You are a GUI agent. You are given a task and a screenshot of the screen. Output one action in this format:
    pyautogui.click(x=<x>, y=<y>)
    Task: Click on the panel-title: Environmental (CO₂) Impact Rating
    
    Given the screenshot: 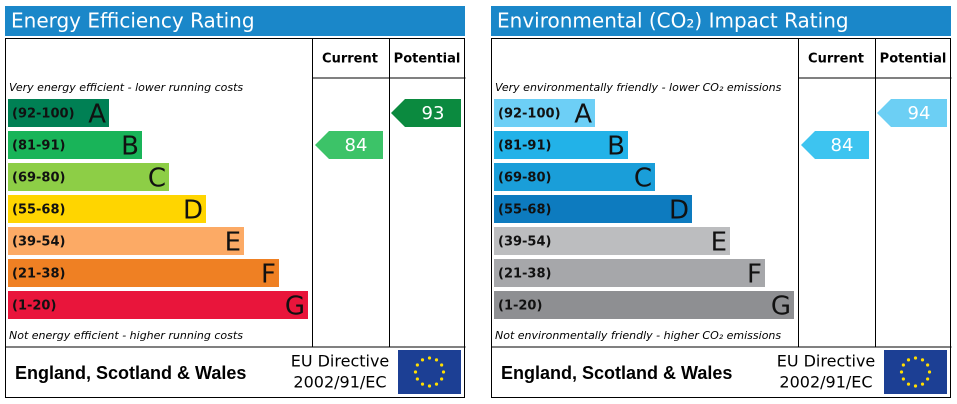 What is the action you would take?
    pyautogui.click(x=673, y=21)
    